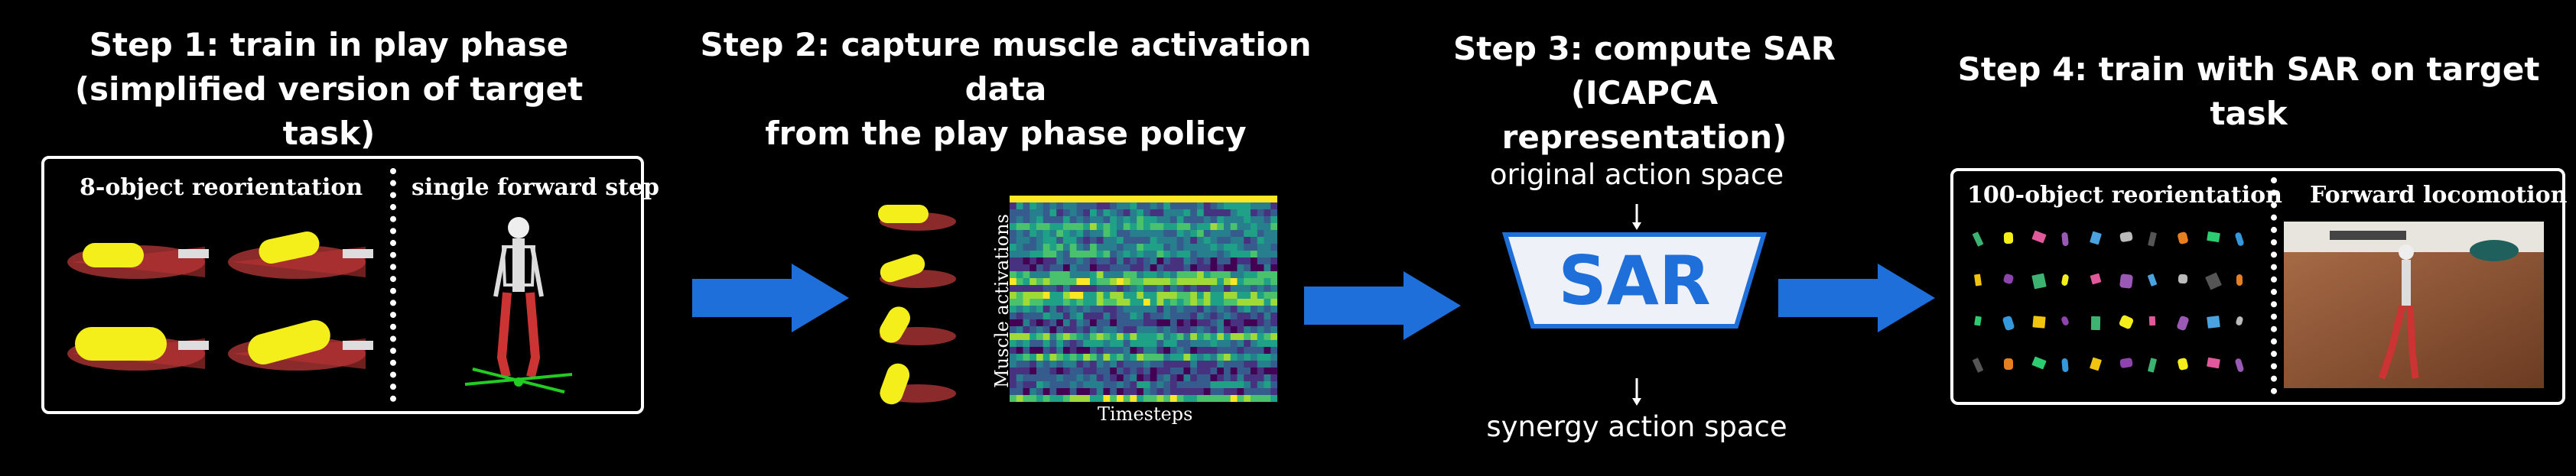 This screenshot has width=2576, height=476. Describe the element at coordinates (1145, 414) in the screenshot. I see `heatmap-xlabel: Timesteps` at that location.